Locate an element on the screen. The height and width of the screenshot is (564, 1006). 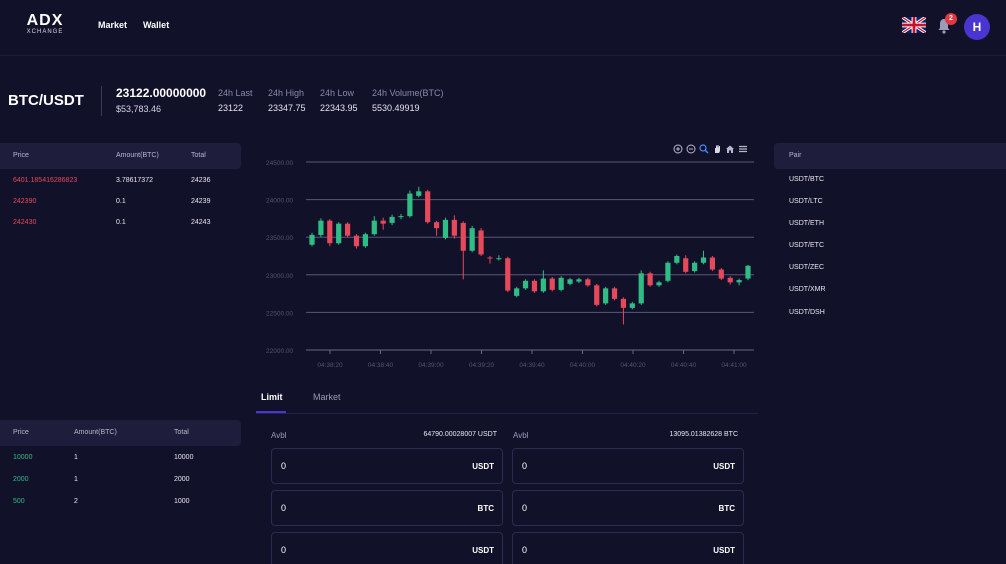
col-amount: Amount(BTC) is located at coordinates (137, 155).